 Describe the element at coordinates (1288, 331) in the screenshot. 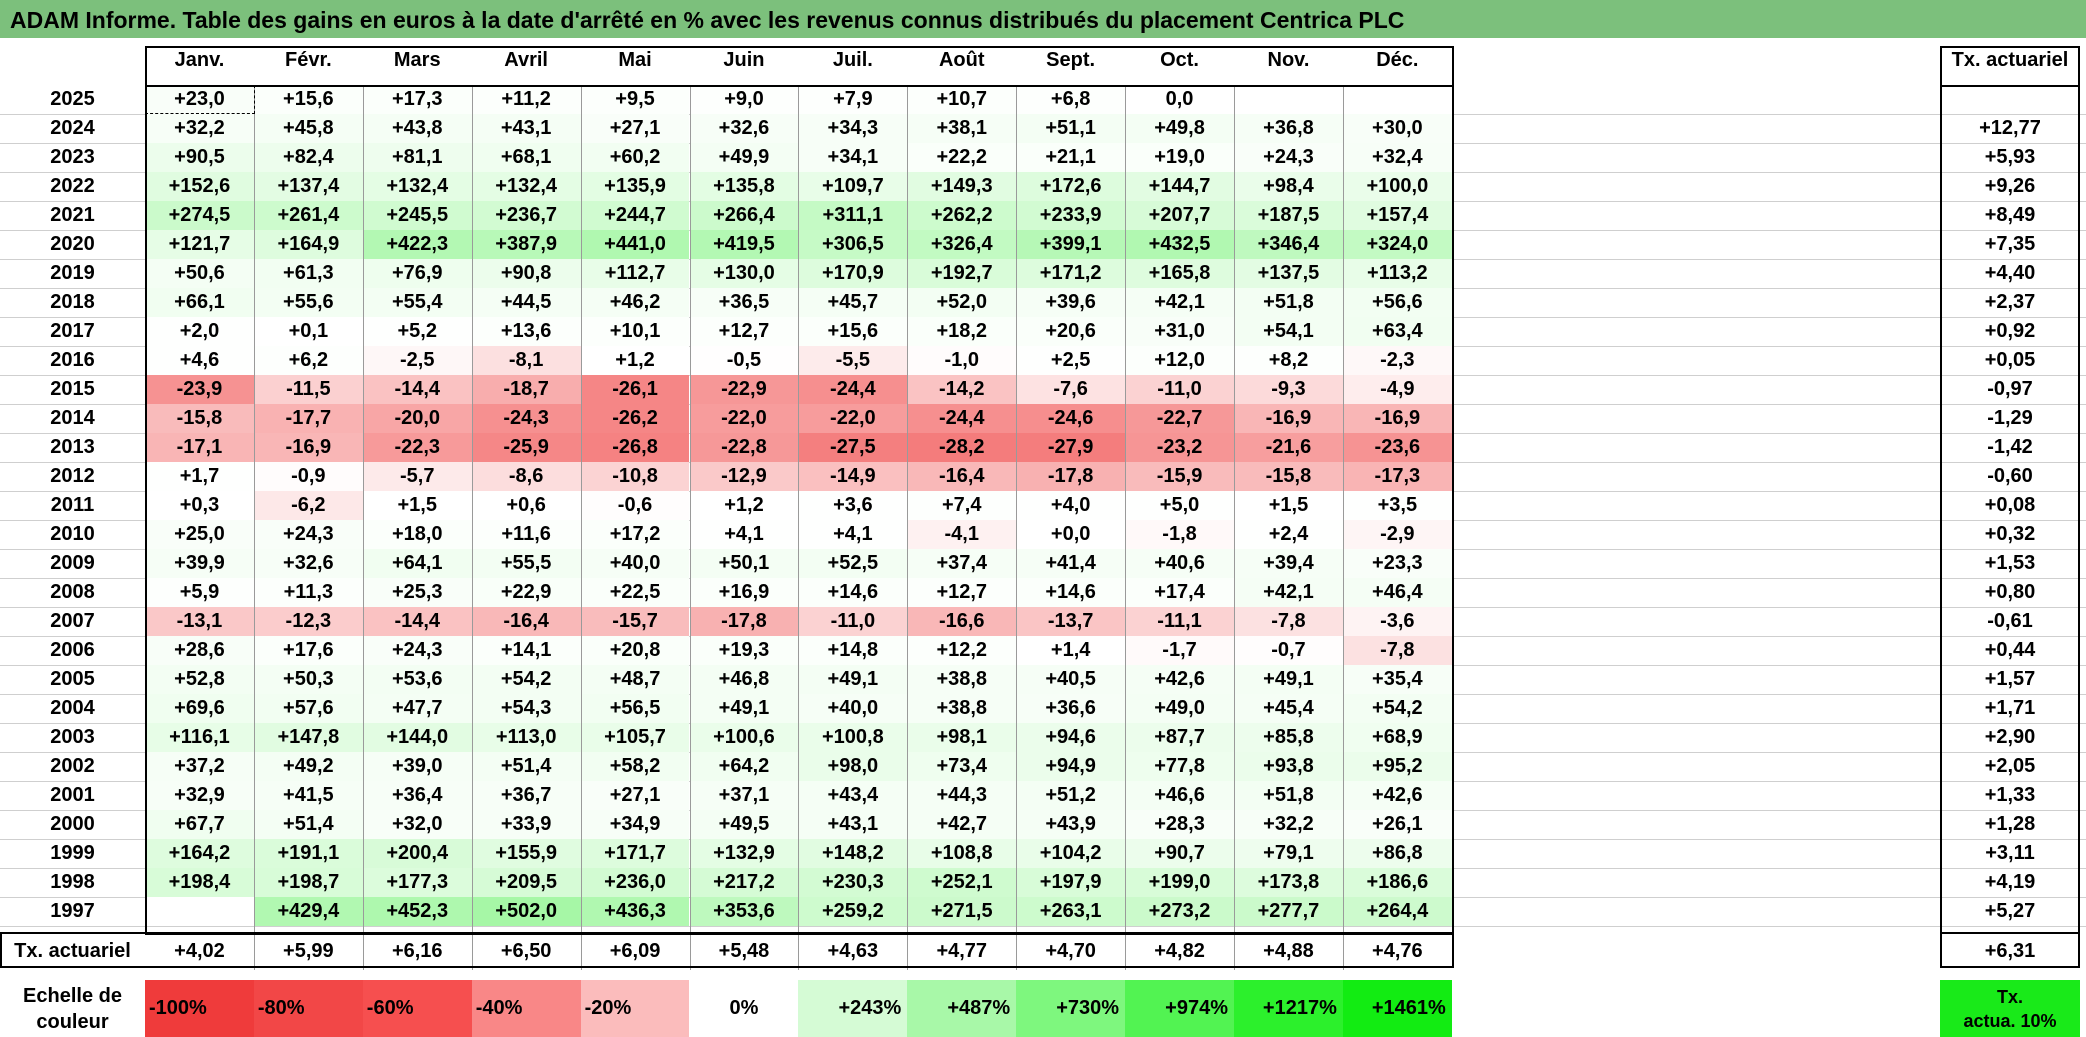

I see `value-cell: +54,1` at that location.